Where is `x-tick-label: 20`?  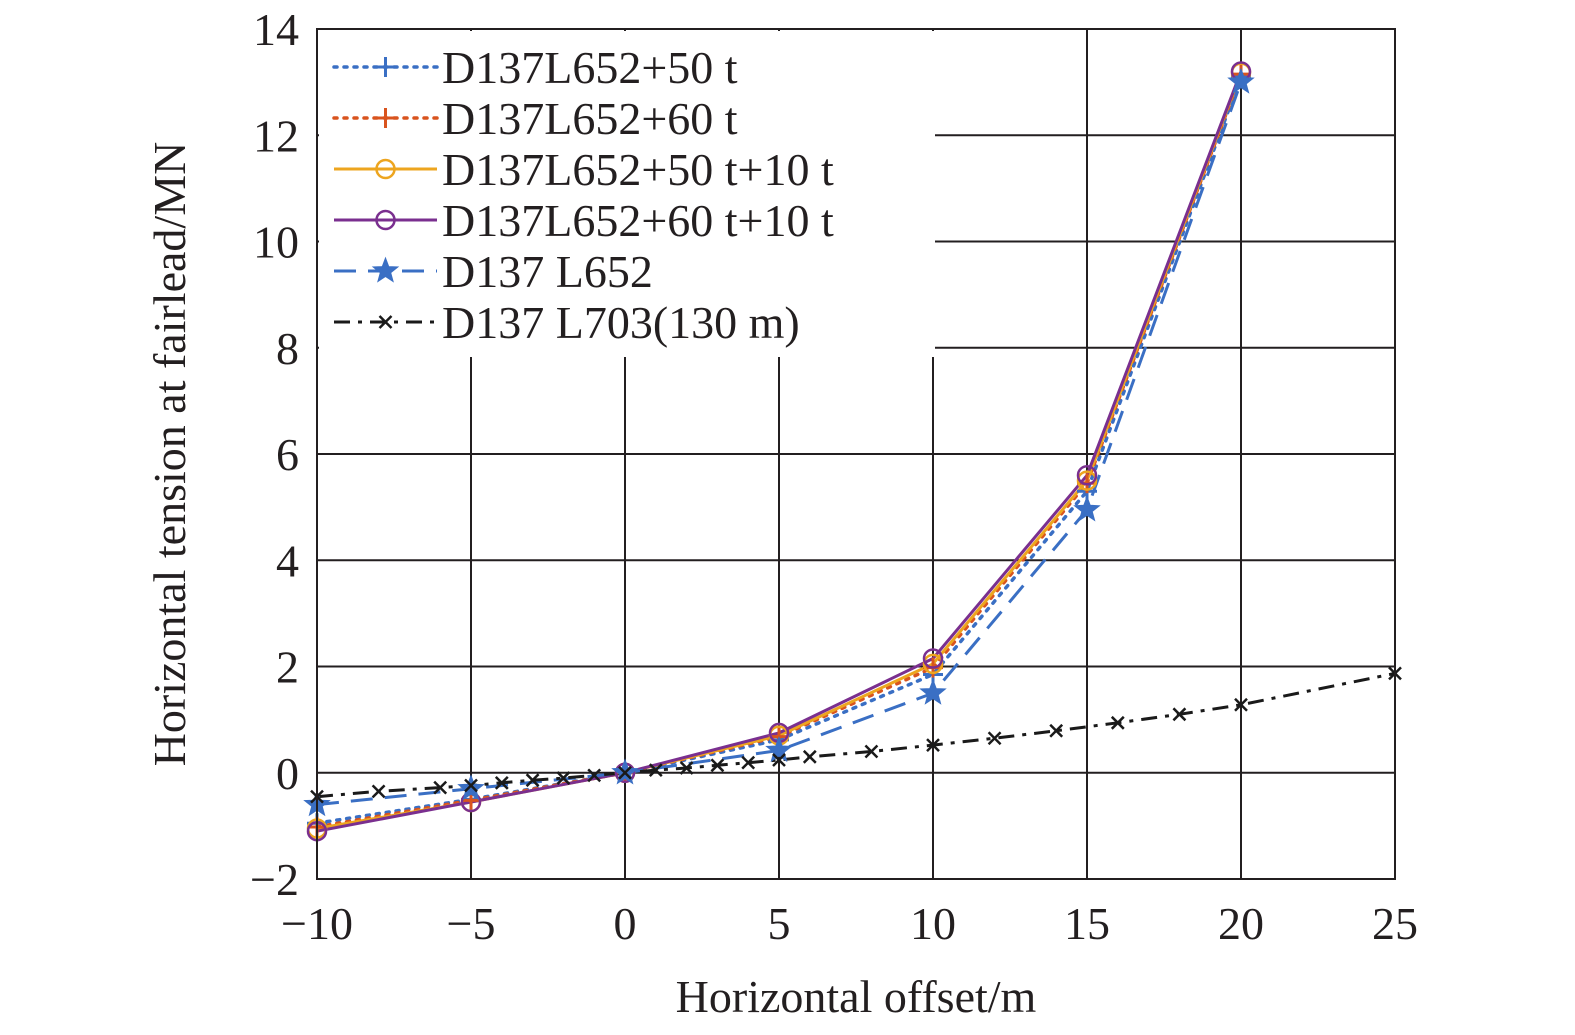
x-tick-label: 20 is located at coordinates (1241, 923).